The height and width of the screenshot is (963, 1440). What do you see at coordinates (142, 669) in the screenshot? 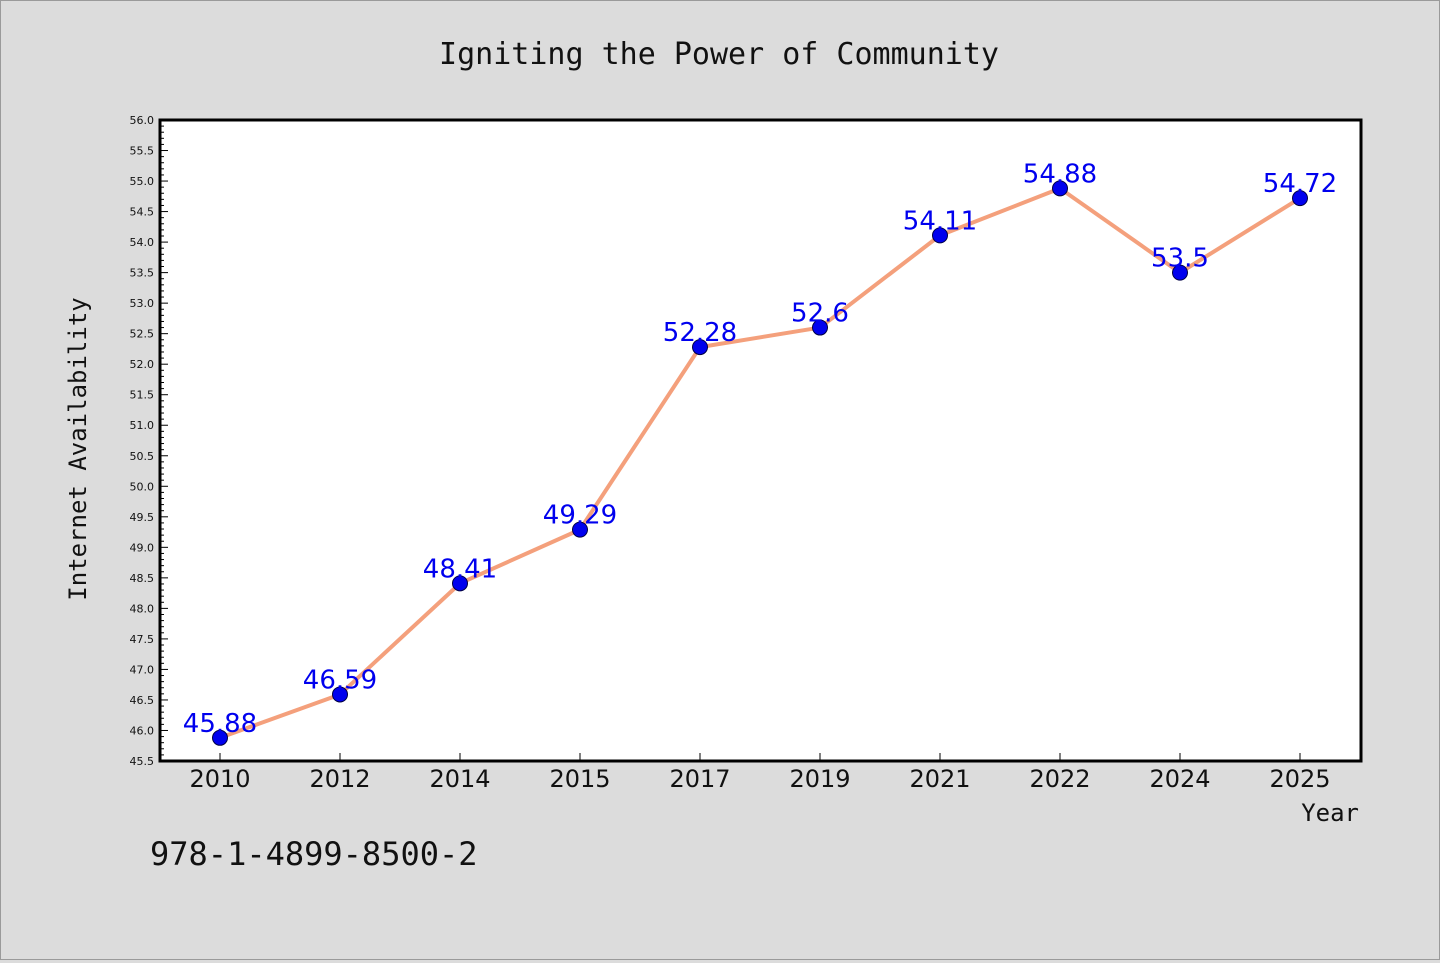
I see `y-tick-label: 47.0` at bounding box center [142, 669].